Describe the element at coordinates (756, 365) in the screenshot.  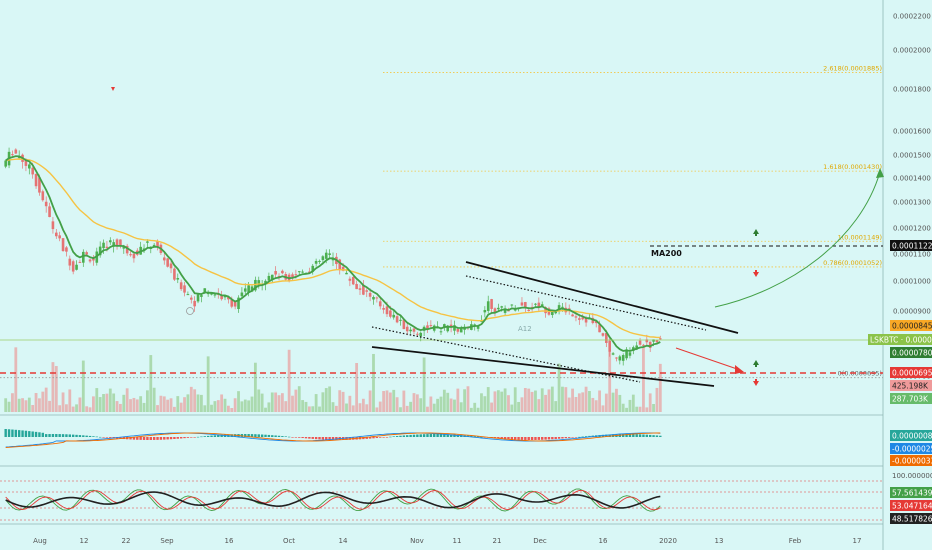
I see `signal-up-stem` at that location.